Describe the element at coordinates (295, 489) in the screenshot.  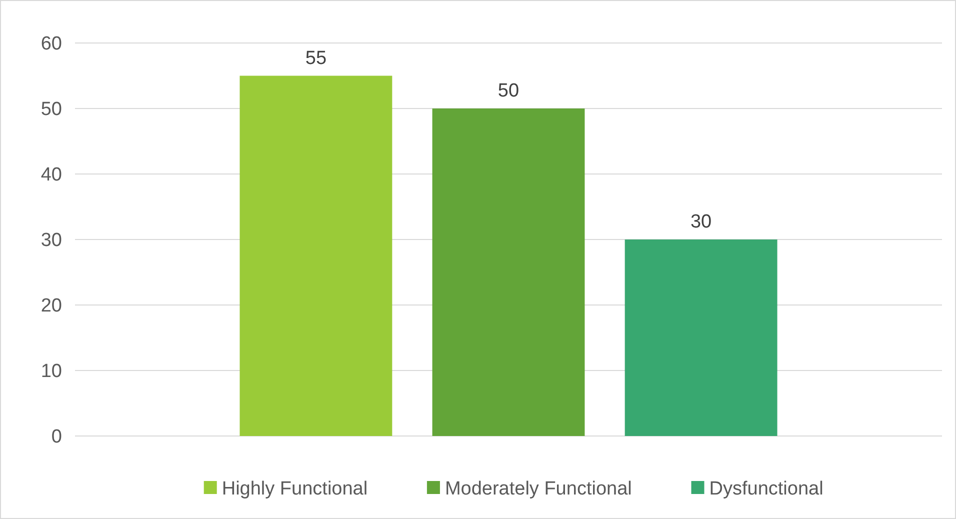
I see `legend-label: Highly Functional` at that location.